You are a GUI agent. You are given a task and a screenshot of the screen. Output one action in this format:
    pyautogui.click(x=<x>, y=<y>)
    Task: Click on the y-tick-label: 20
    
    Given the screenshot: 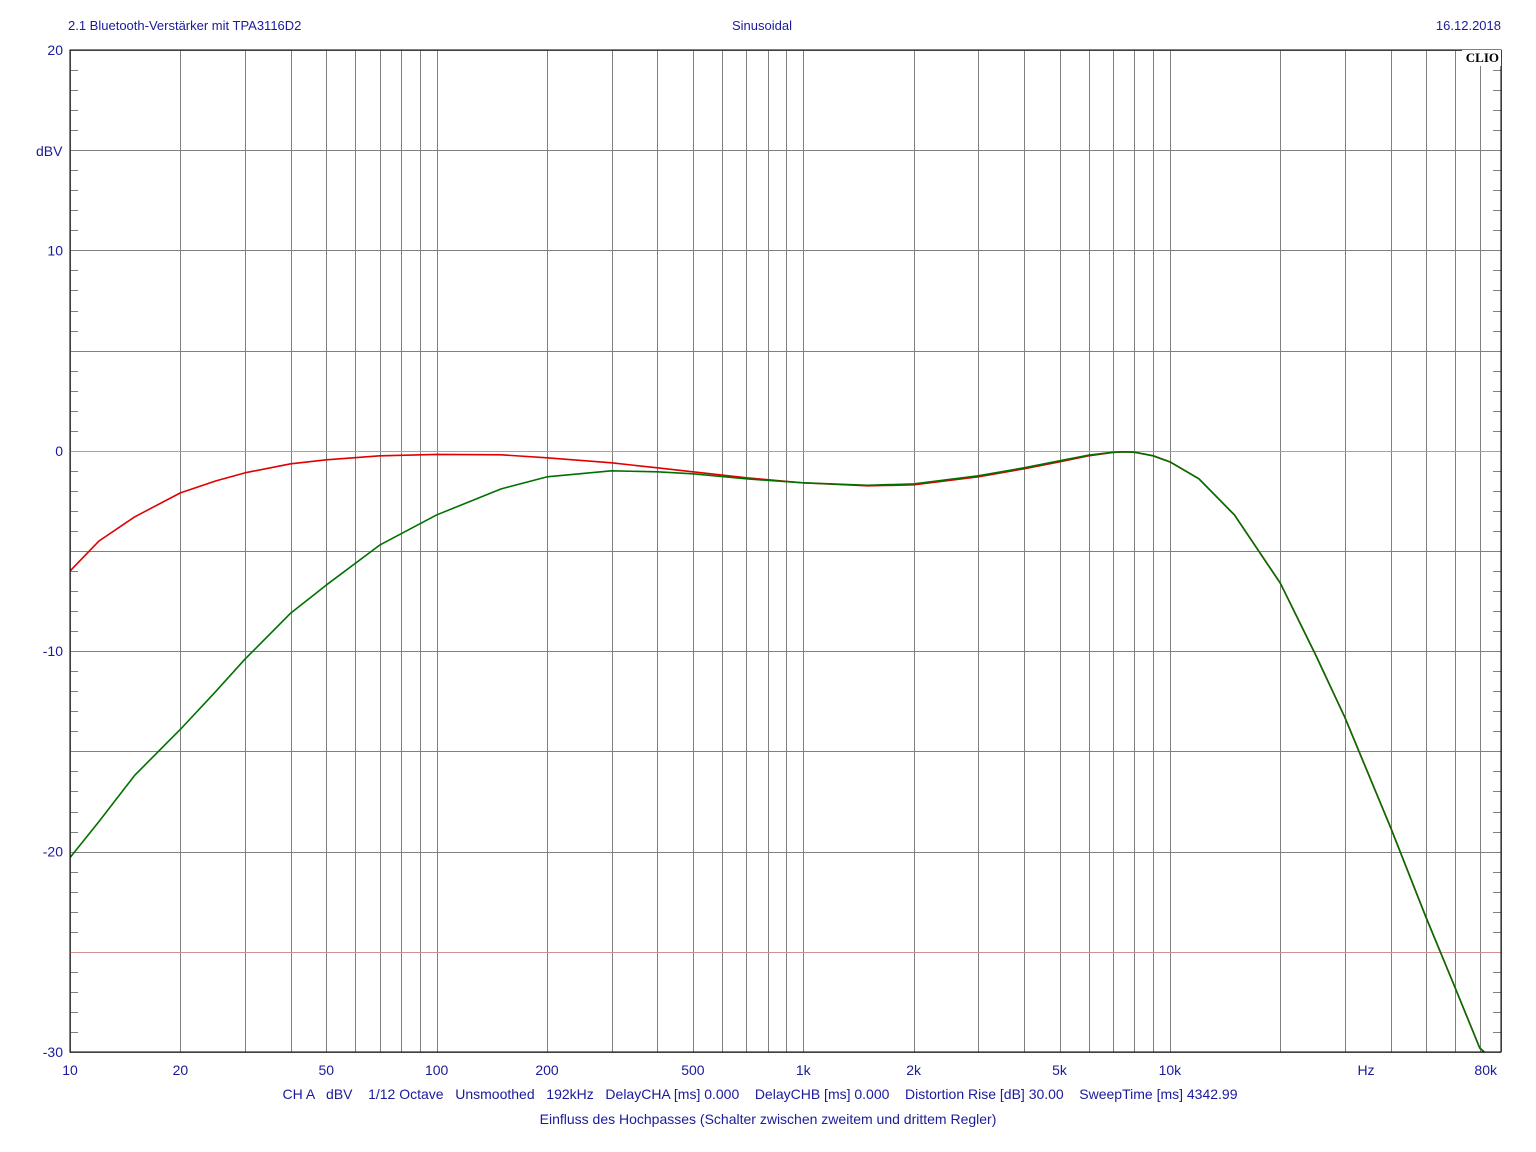 What is the action you would take?
    pyautogui.click(x=55, y=50)
    